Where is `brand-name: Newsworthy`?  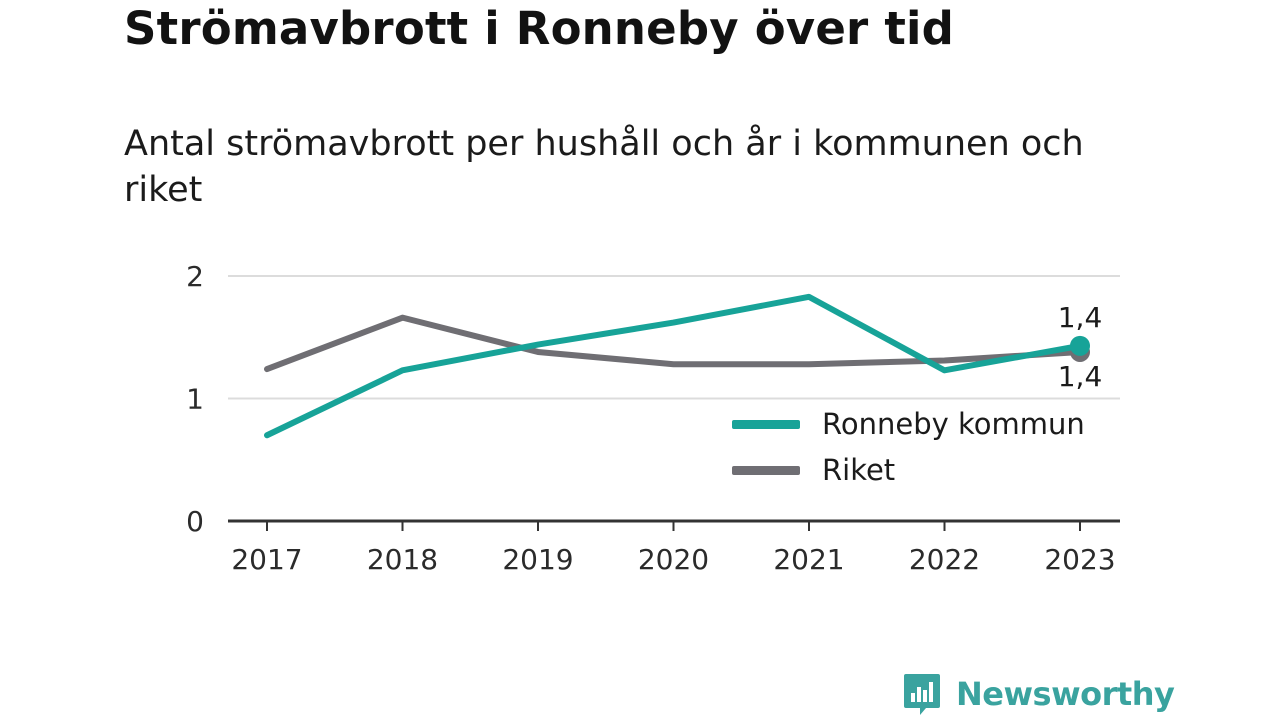
brand-name: Newsworthy is located at coordinates (1065, 694).